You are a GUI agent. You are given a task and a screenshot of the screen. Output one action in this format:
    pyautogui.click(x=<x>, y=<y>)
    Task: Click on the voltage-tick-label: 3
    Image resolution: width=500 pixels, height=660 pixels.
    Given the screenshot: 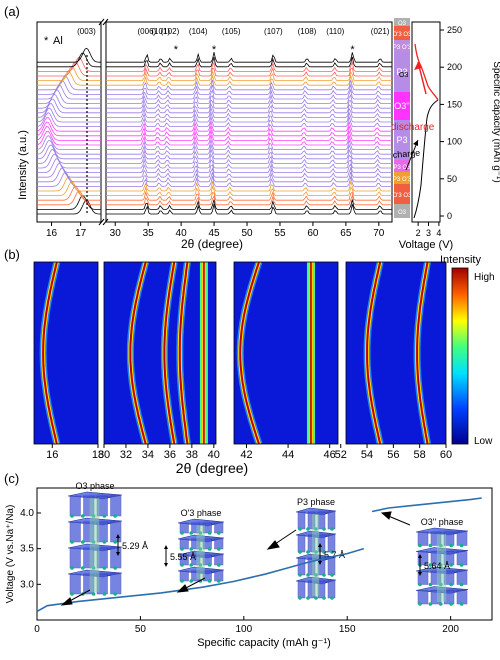 What is the action you would take?
    pyautogui.click(x=428, y=233)
    